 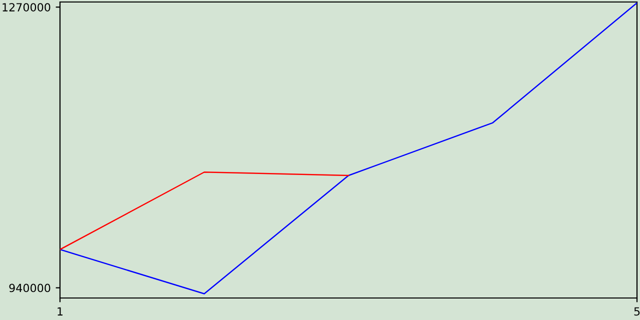 I want to click on x-tick-label: 1, so click(x=60, y=311).